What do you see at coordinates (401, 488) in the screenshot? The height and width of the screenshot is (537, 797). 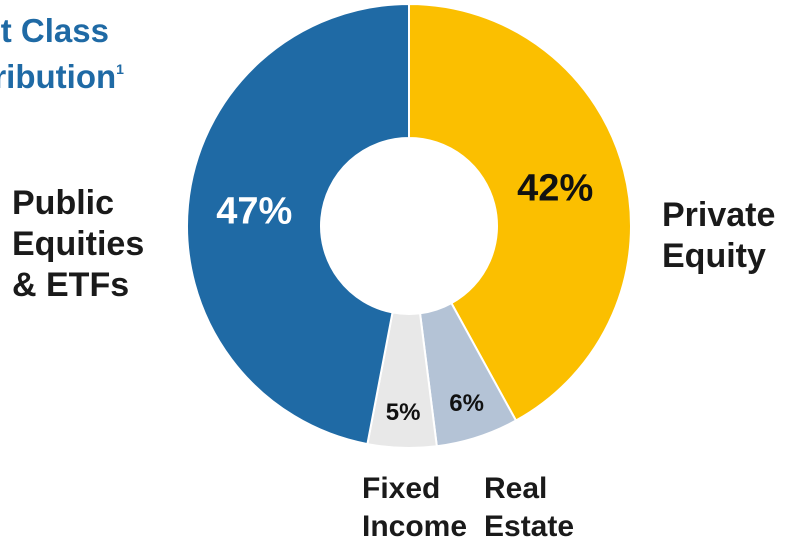 I see `label-fixed-income-line-1: Fixed` at bounding box center [401, 488].